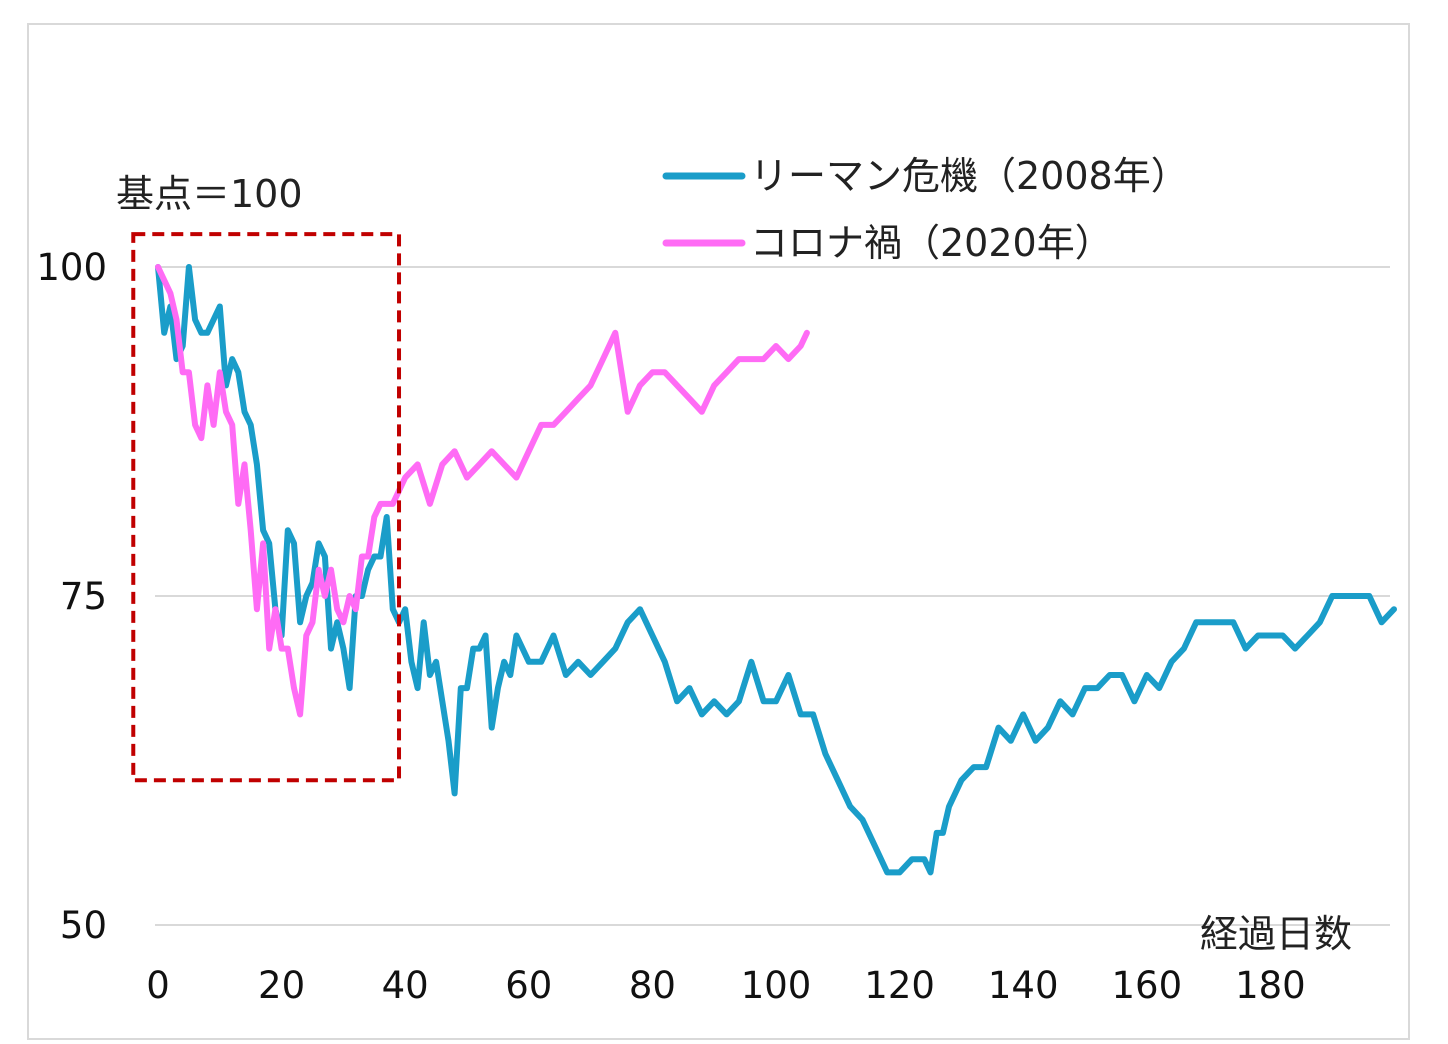 The height and width of the screenshot is (1044, 1448). I want to click on legend-label: リーマン危機（2008年）, so click(969, 176).